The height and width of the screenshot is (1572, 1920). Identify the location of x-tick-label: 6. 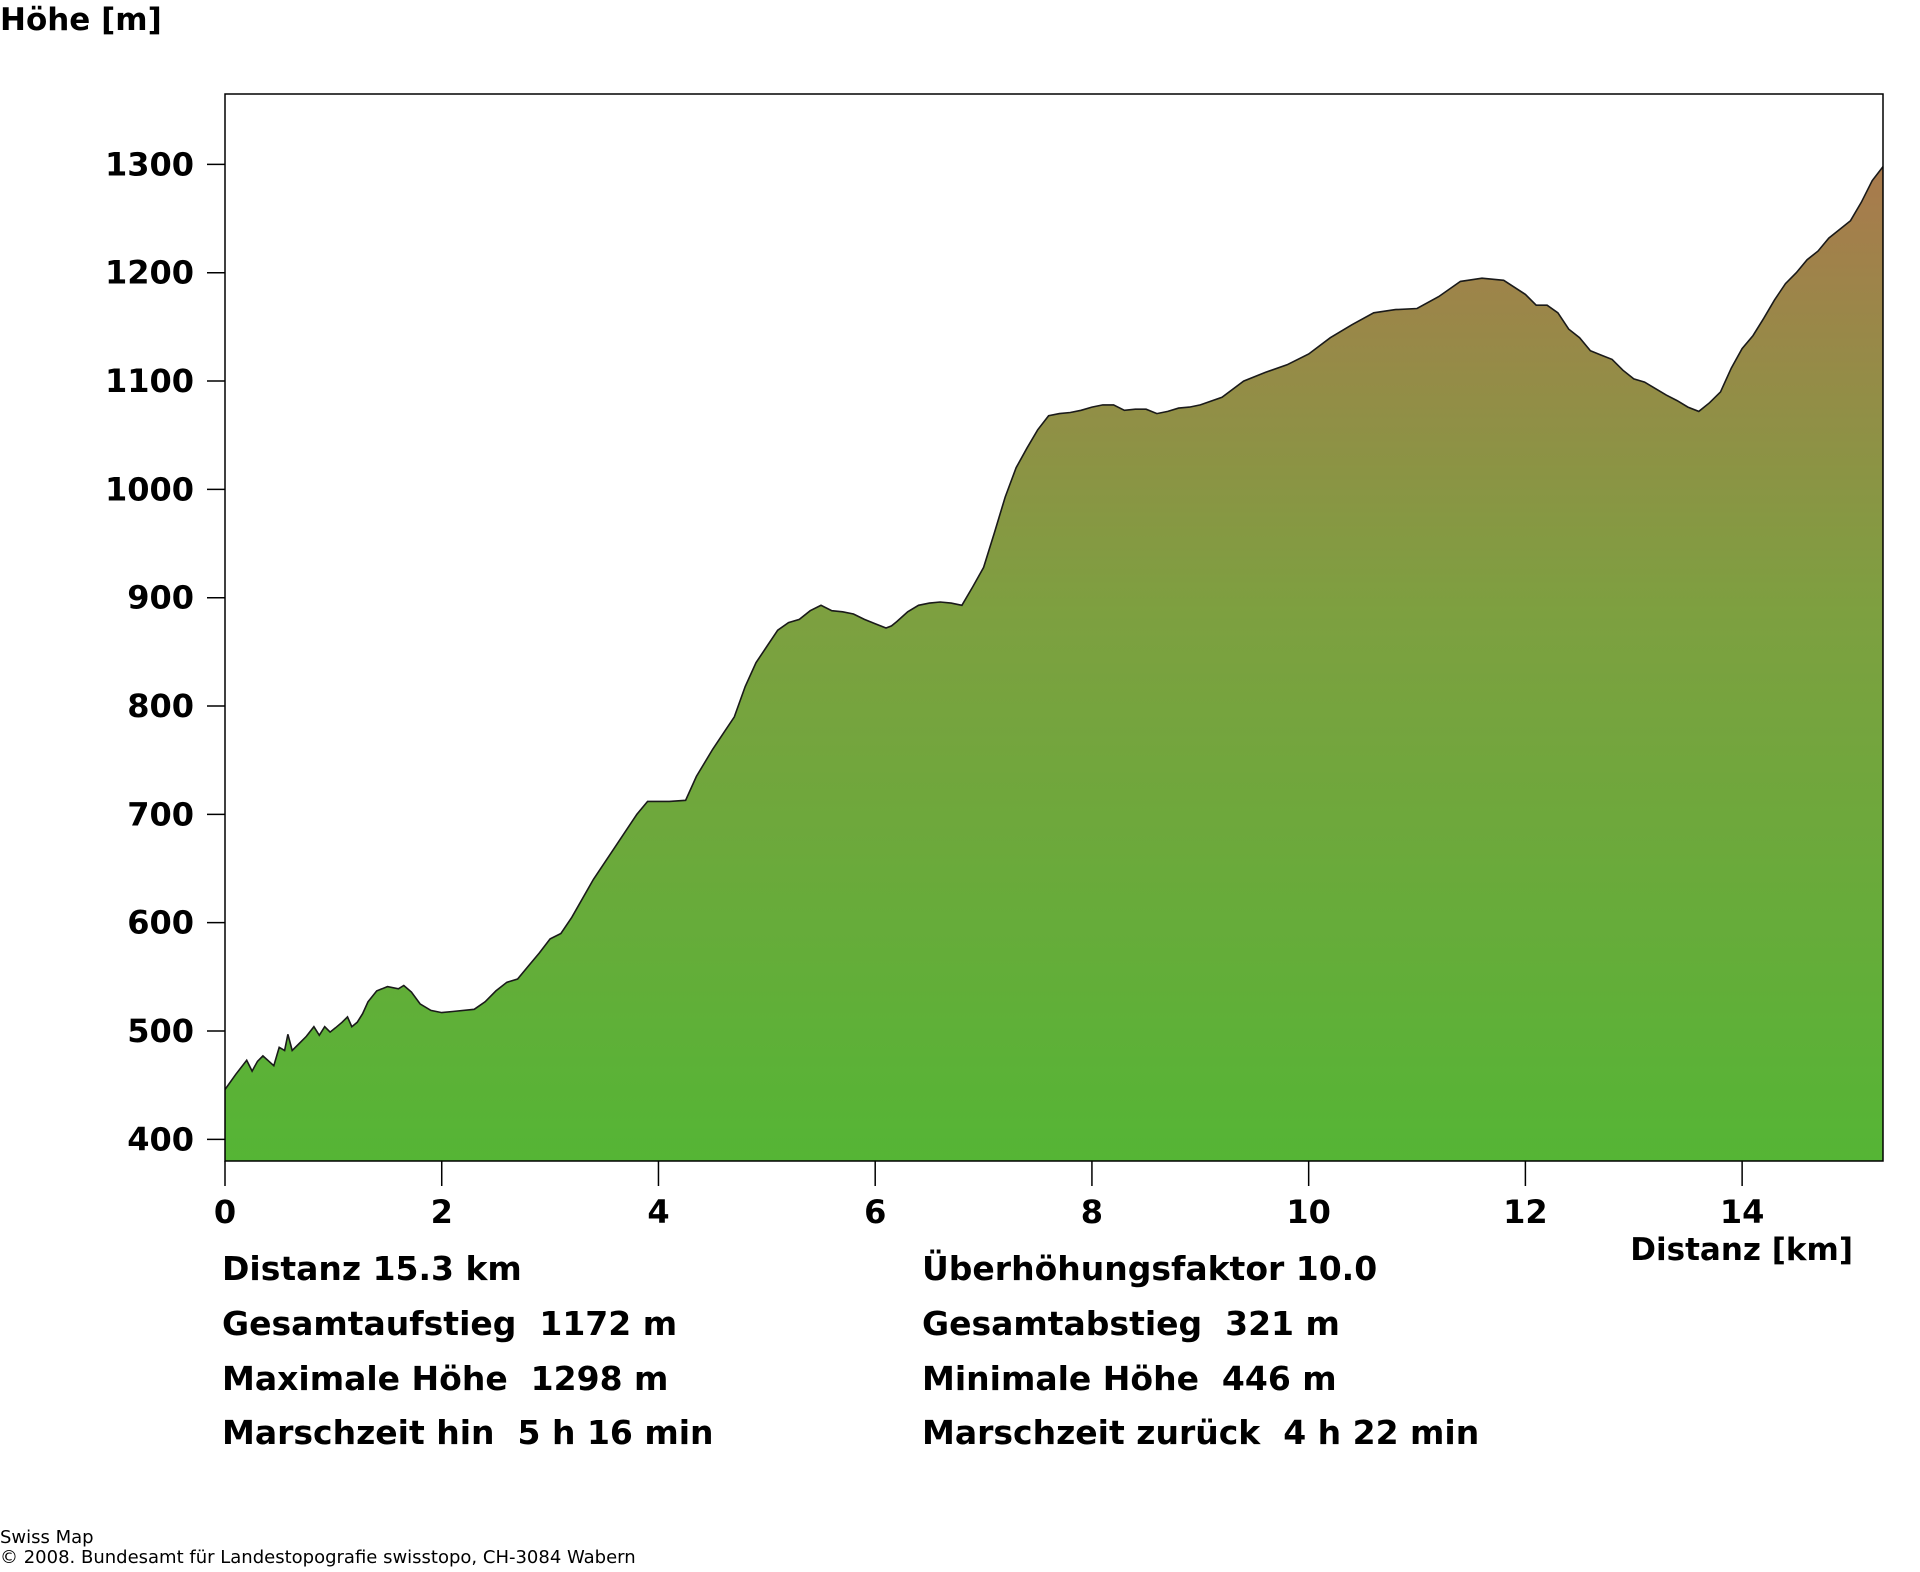
(875, 1212).